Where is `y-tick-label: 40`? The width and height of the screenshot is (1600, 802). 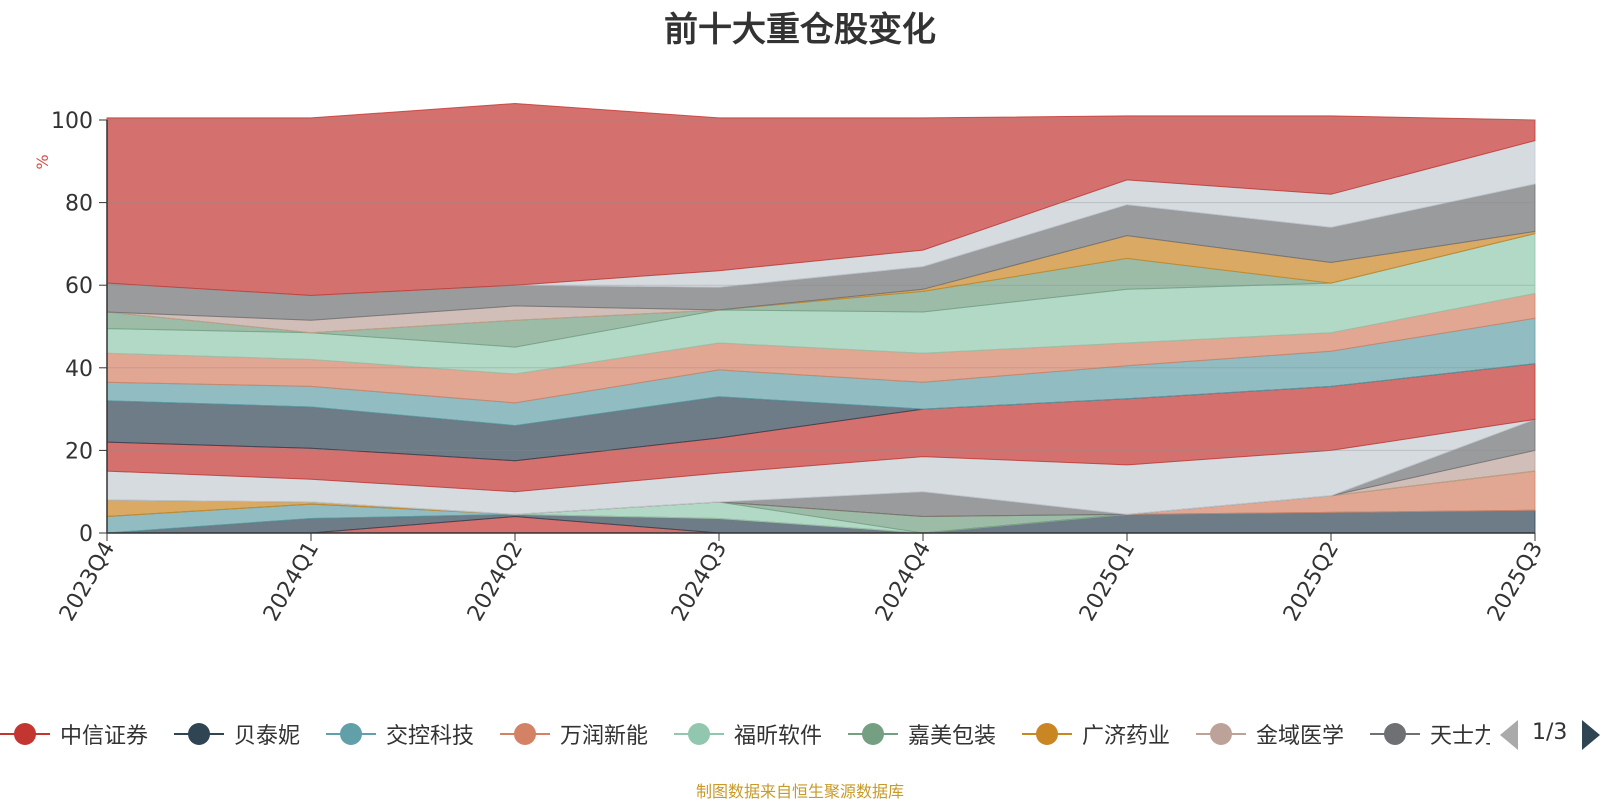 y-tick-label: 40 is located at coordinates (79, 369).